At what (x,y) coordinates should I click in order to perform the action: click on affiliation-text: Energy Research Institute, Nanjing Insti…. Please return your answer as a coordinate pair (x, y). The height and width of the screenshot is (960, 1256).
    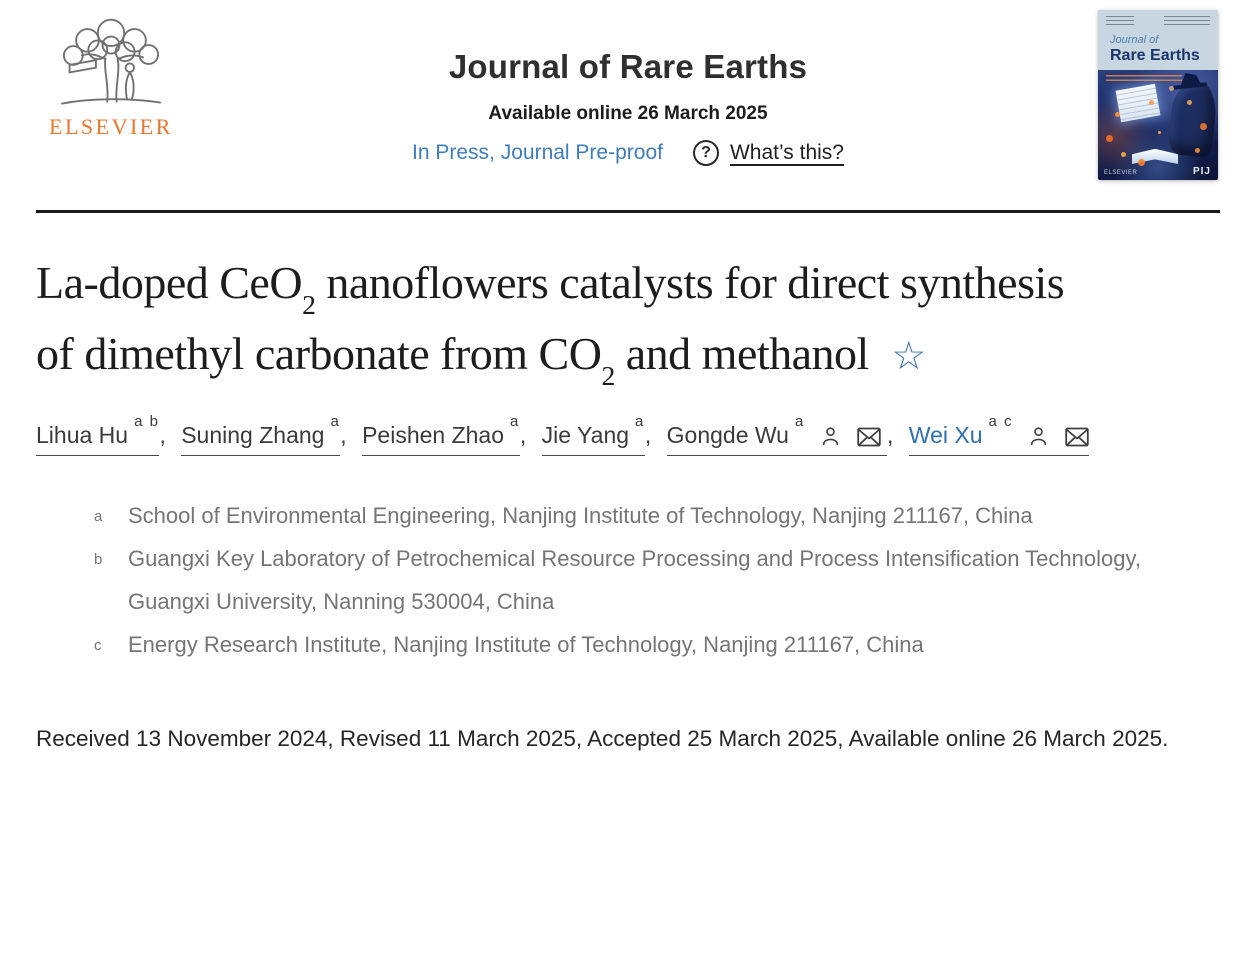
    Looking at the image, I should click on (526, 644).